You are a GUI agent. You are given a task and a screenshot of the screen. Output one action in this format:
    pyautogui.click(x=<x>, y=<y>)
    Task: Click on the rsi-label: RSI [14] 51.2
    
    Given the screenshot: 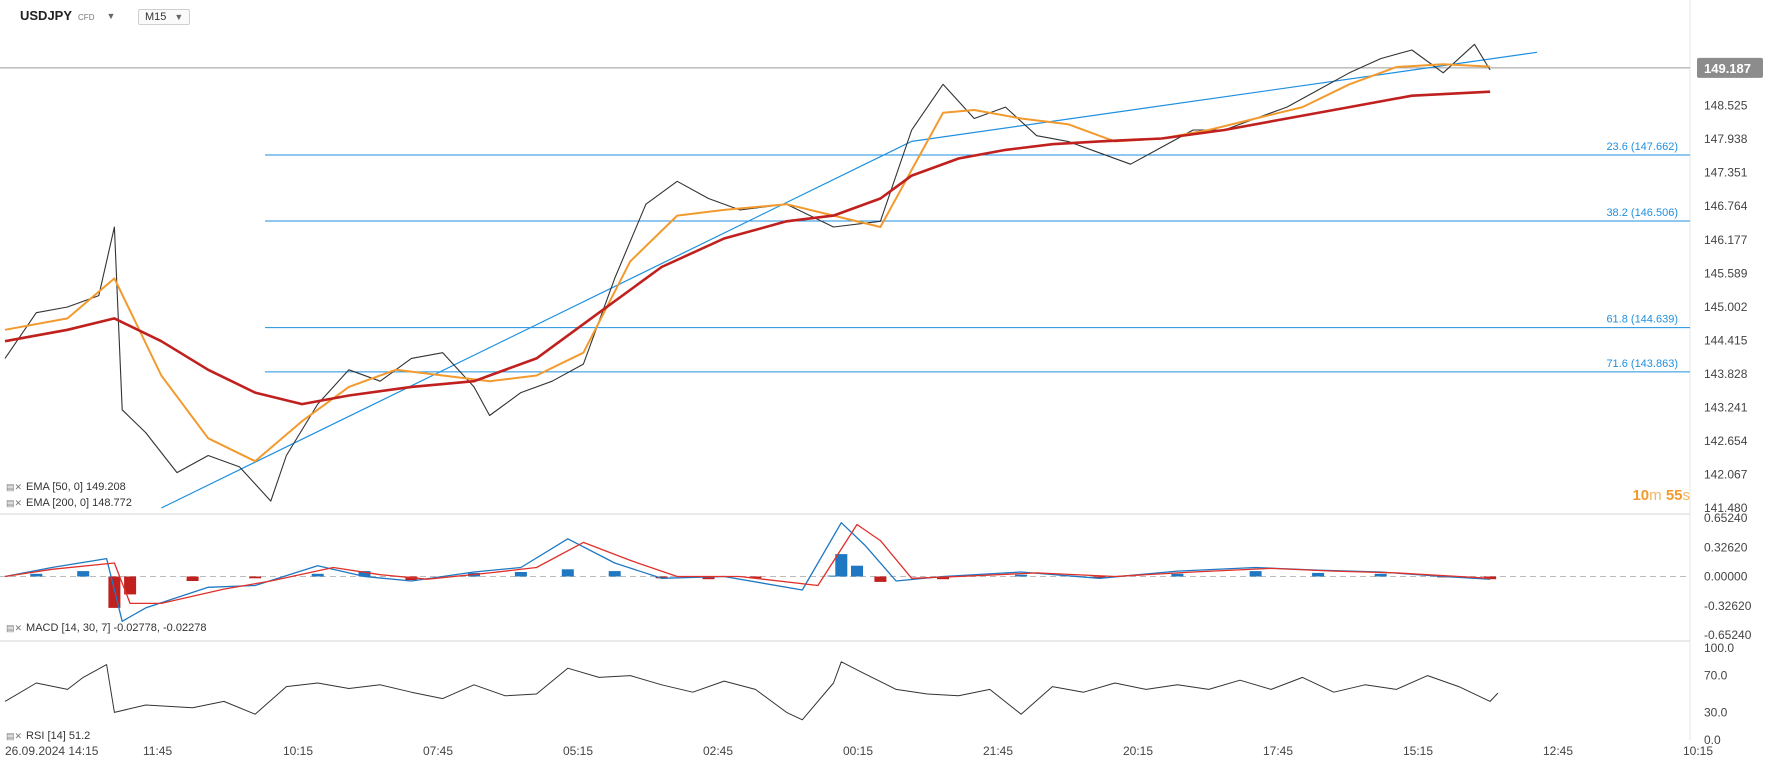 What is the action you would take?
    pyautogui.click(x=58, y=736)
    